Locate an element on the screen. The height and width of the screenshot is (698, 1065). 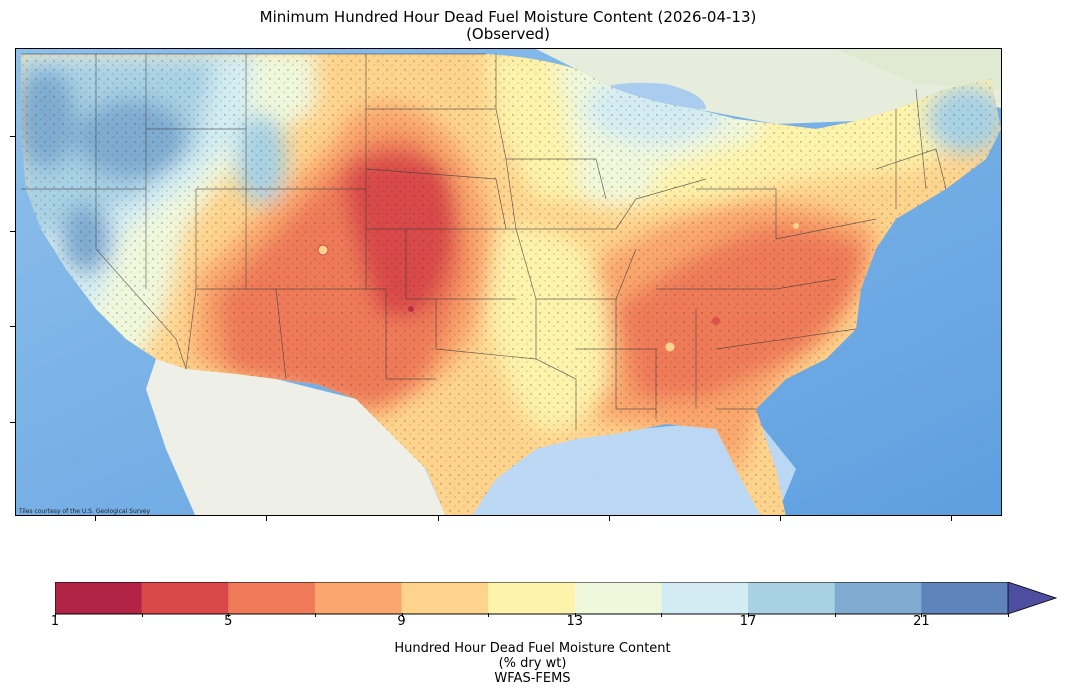
mexico-land is located at coordinates (296, 437).